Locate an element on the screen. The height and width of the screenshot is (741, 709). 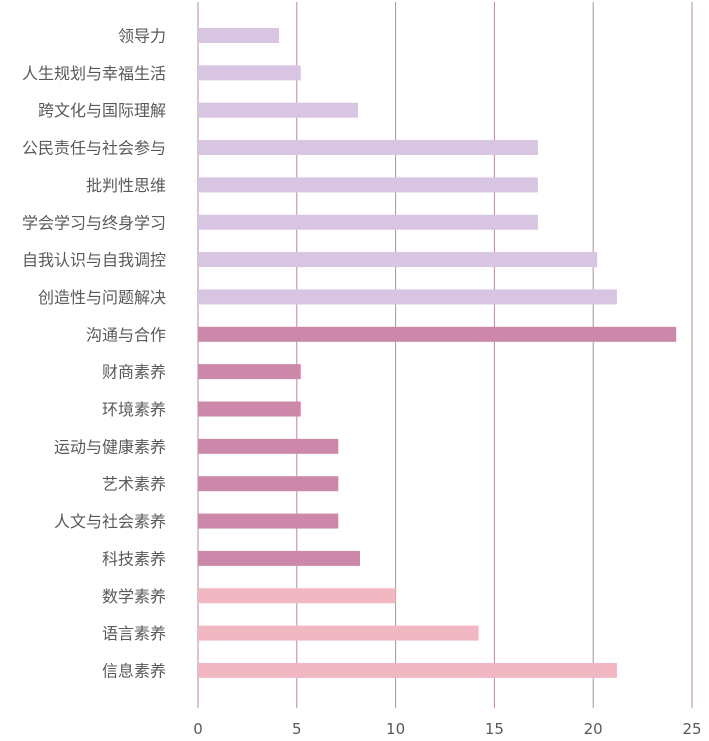
x-tick-label: 5 is located at coordinates (297, 729).